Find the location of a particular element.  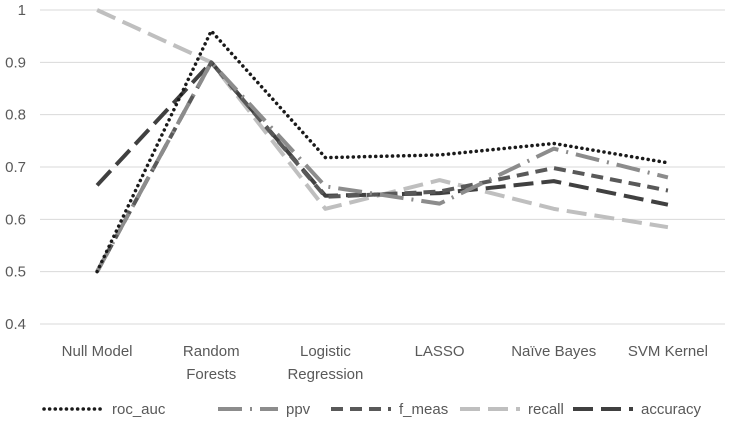

x-category-label: SVM Kernel is located at coordinates (668, 351).